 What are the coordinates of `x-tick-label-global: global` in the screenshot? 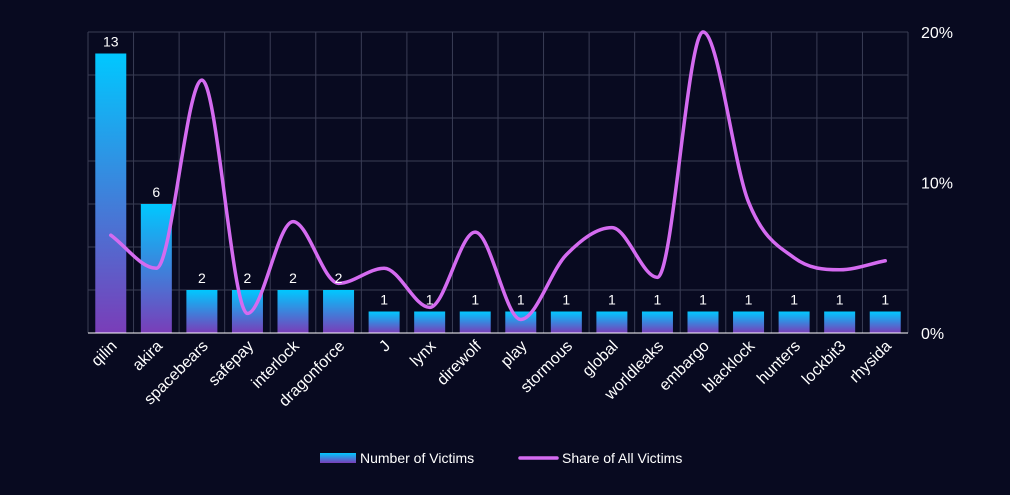 It's located at (601, 359).